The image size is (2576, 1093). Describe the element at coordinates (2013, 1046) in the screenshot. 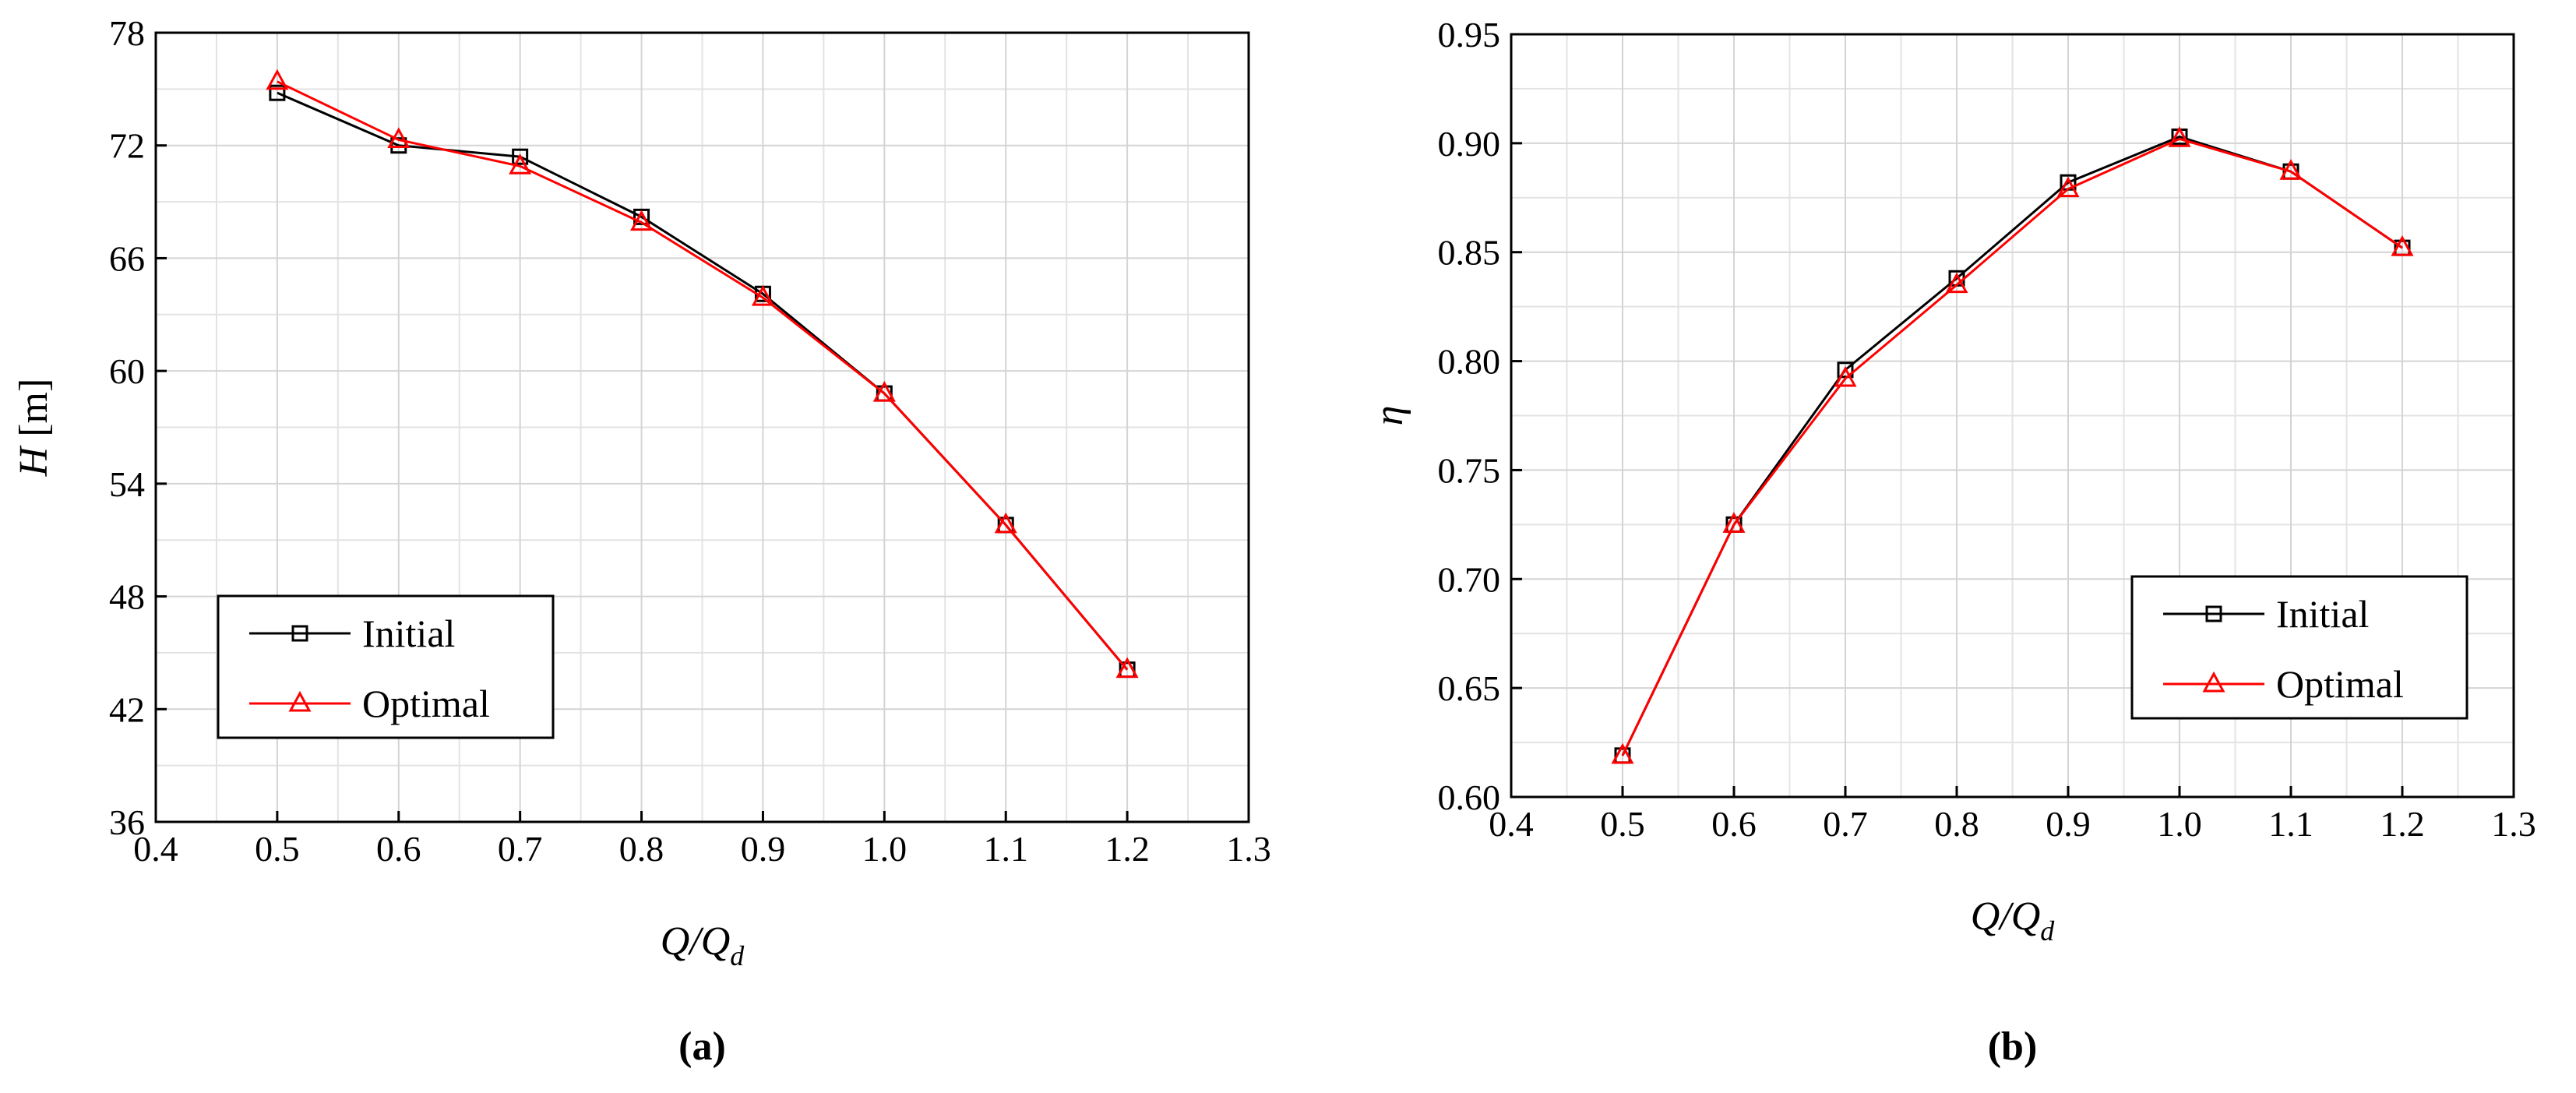

I see `panel-label: (b)` at that location.